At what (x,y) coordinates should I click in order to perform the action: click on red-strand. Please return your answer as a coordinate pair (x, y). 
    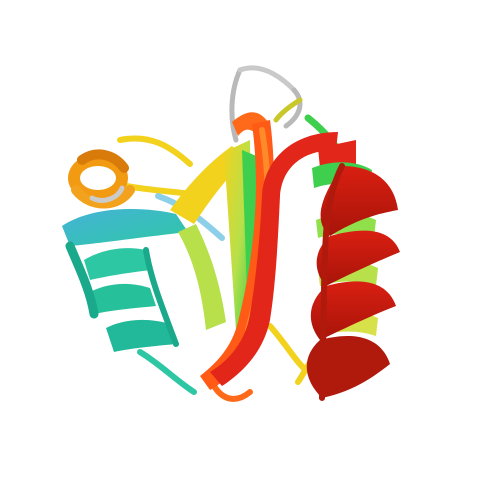
    Looking at the image, I should click on (283, 259).